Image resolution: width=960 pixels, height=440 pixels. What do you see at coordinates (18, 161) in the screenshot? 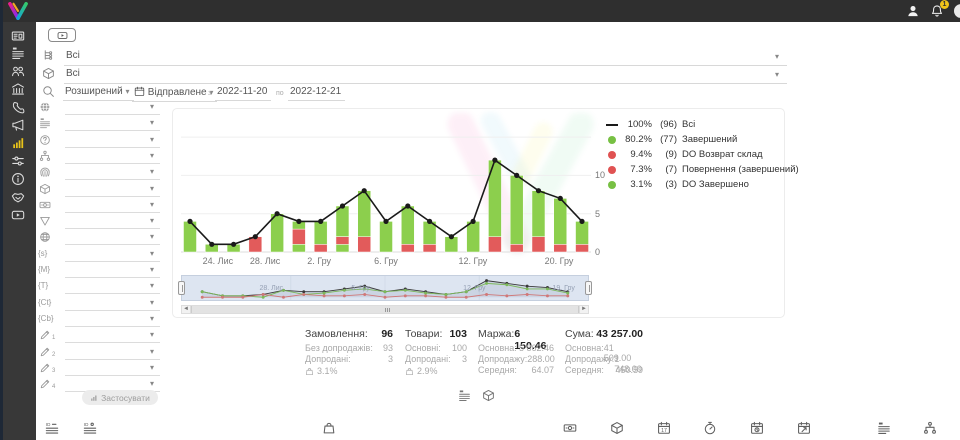
I see `sidebar-item-settings-sliders-icon` at bounding box center [18, 161].